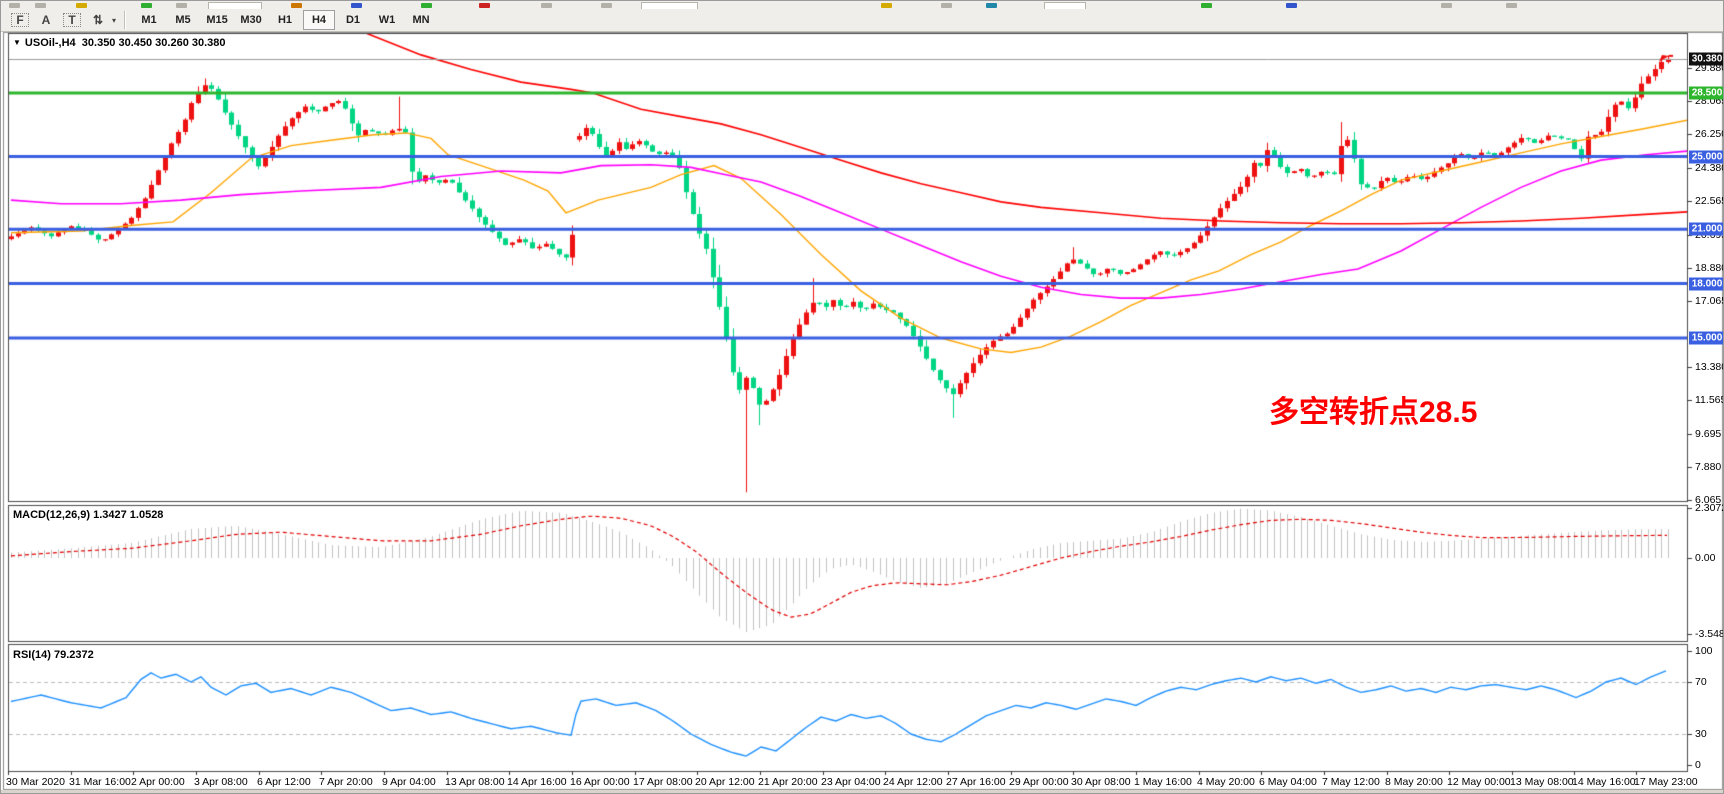  Describe the element at coordinates (1706, 284) in the screenshot. I see `price-level-box: 18.000` at that location.